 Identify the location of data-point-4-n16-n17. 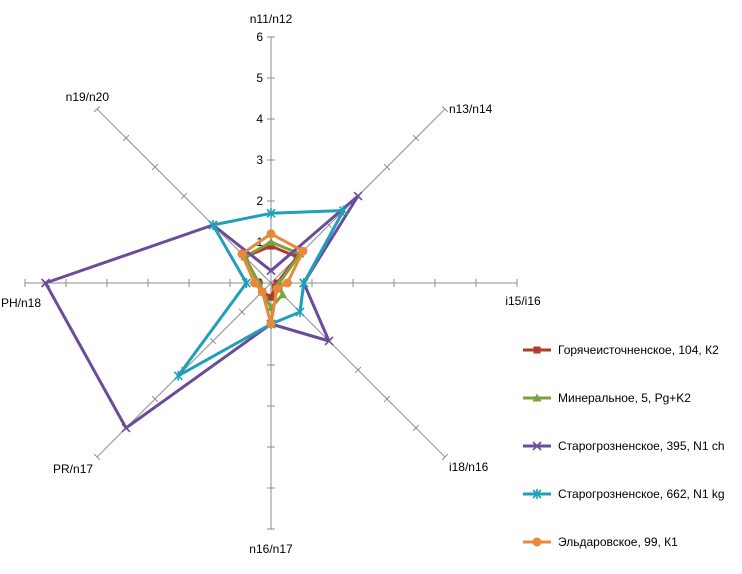
(271, 324).